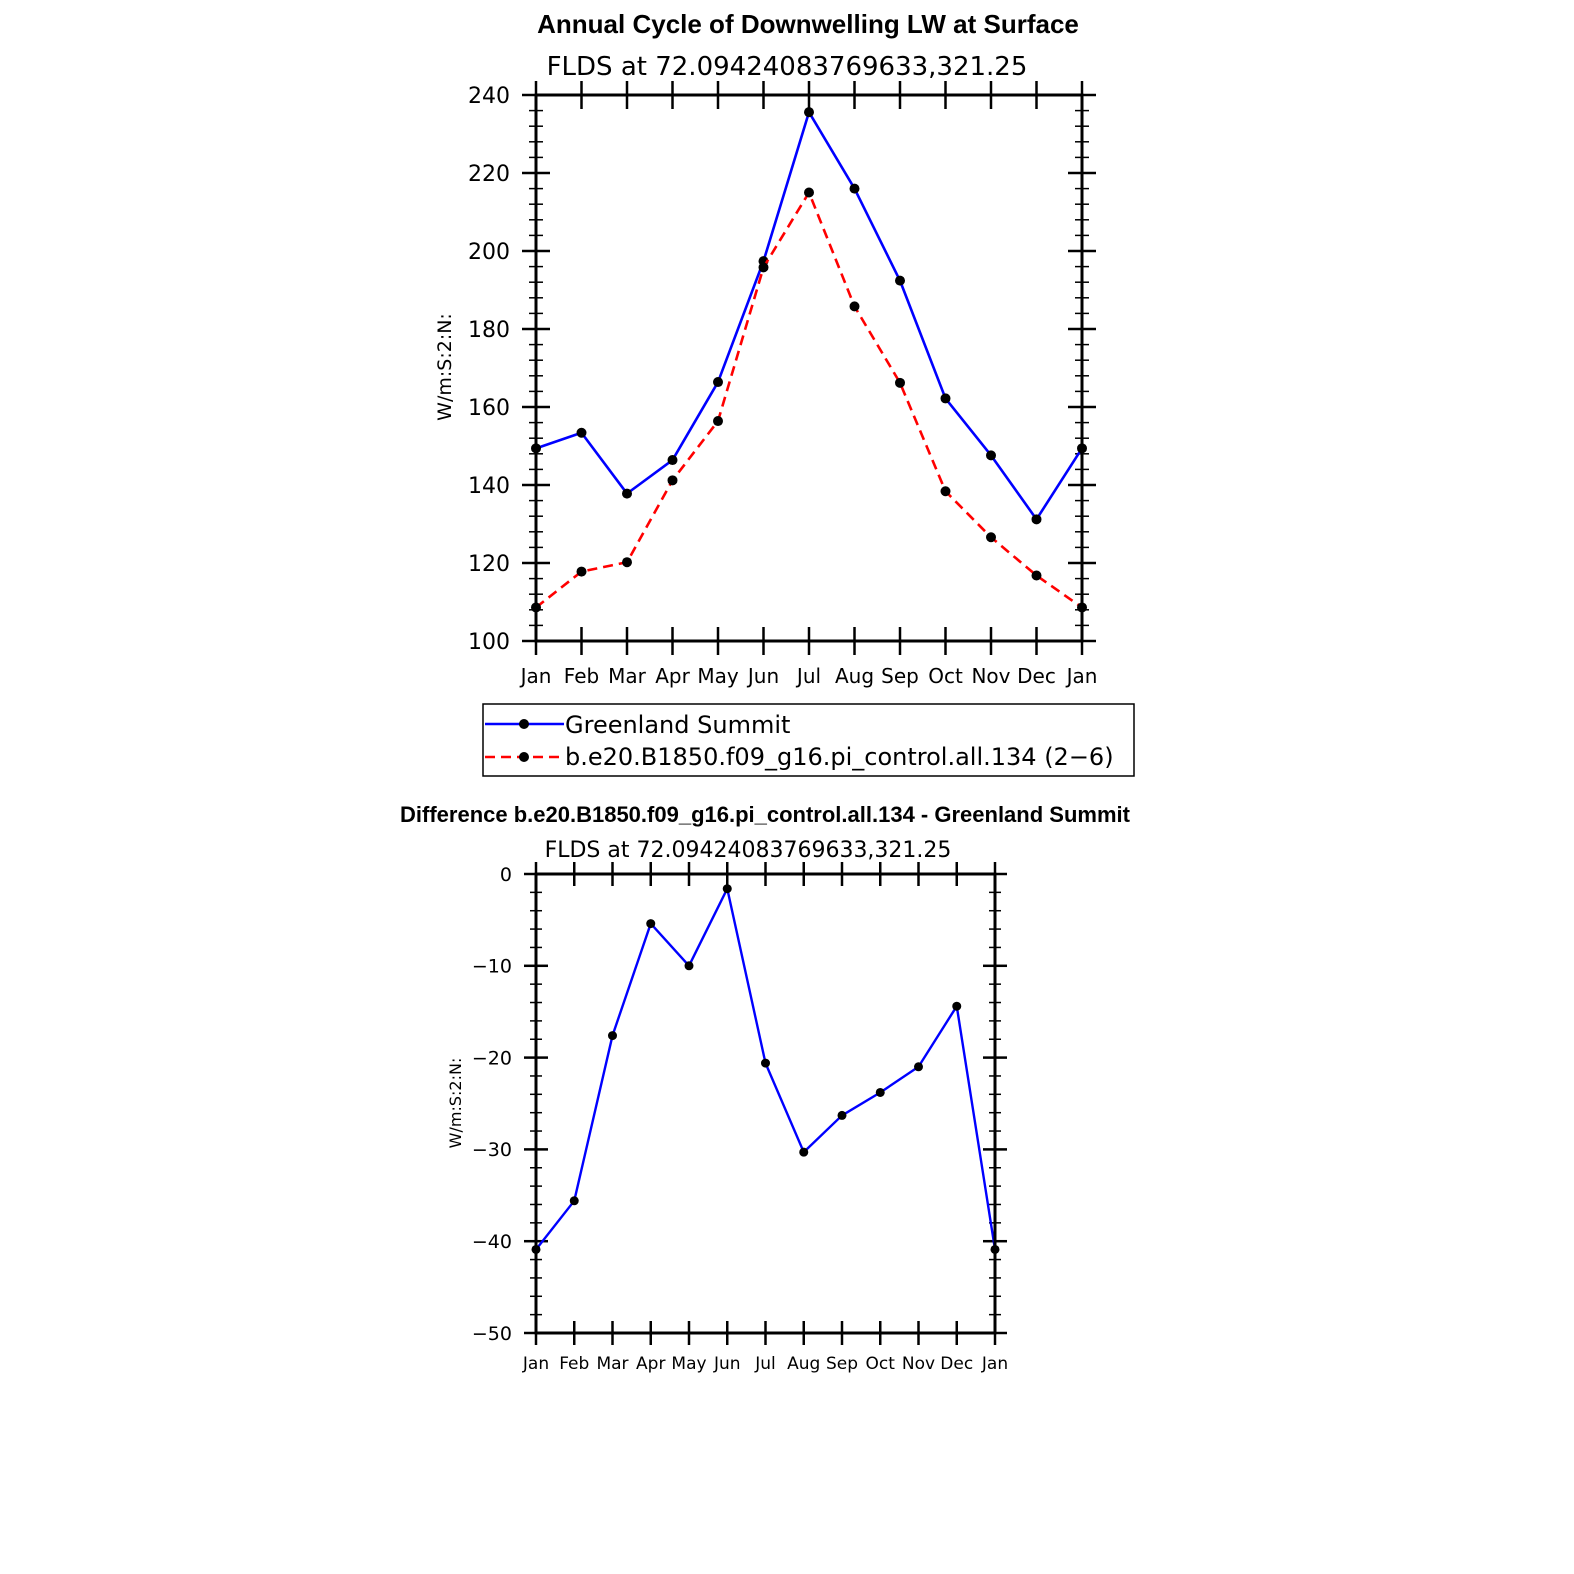  I want to click on chart1-subtitle: FLDS at 72.09424083769633,321.25, so click(787, 67).